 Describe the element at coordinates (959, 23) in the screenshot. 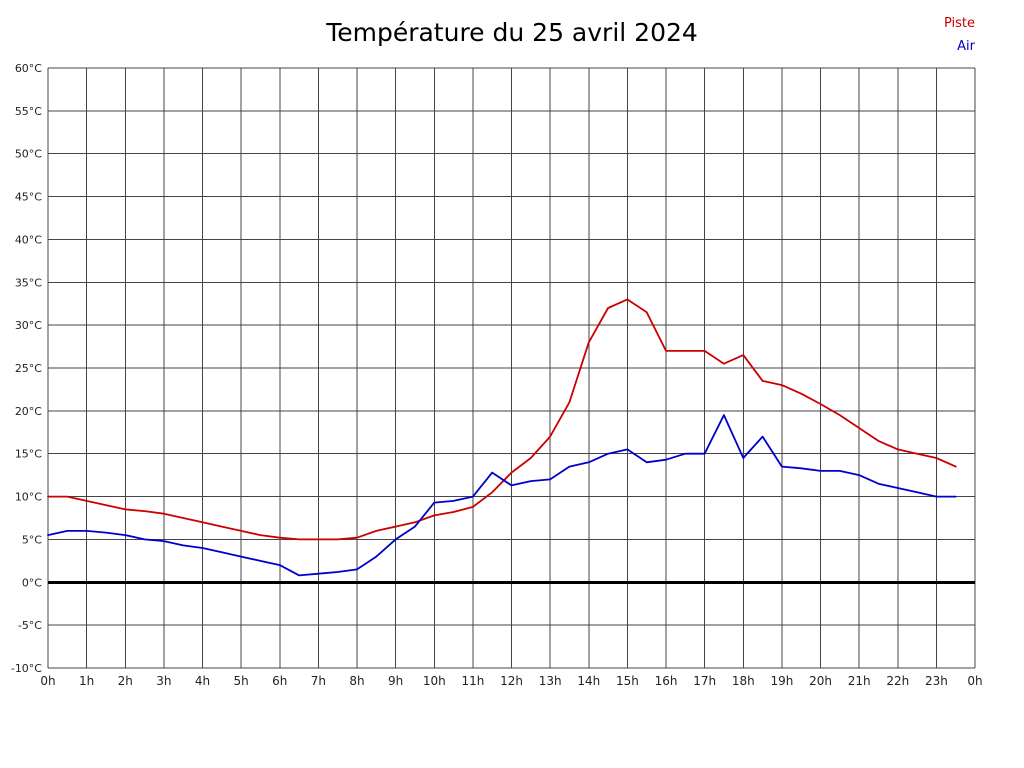

I see `legend-item-piste: Piste` at that location.